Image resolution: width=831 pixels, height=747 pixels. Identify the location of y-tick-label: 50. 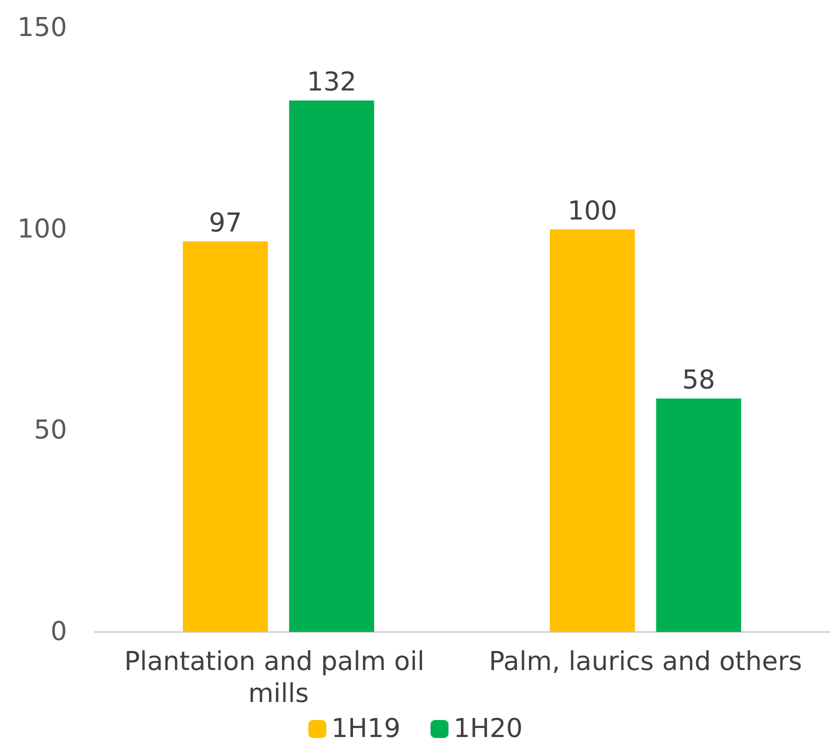
(50, 431).